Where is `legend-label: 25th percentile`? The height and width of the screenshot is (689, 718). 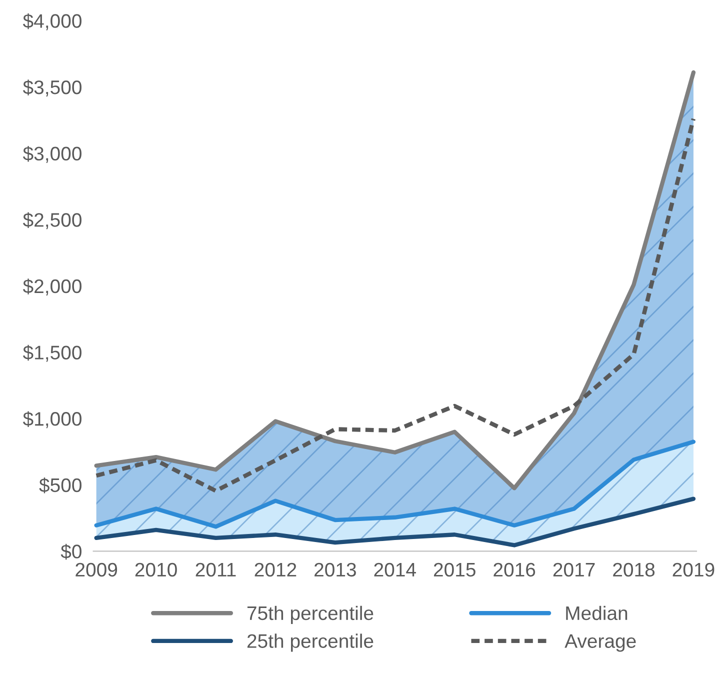 legend-label: 25th percentile is located at coordinates (310, 643).